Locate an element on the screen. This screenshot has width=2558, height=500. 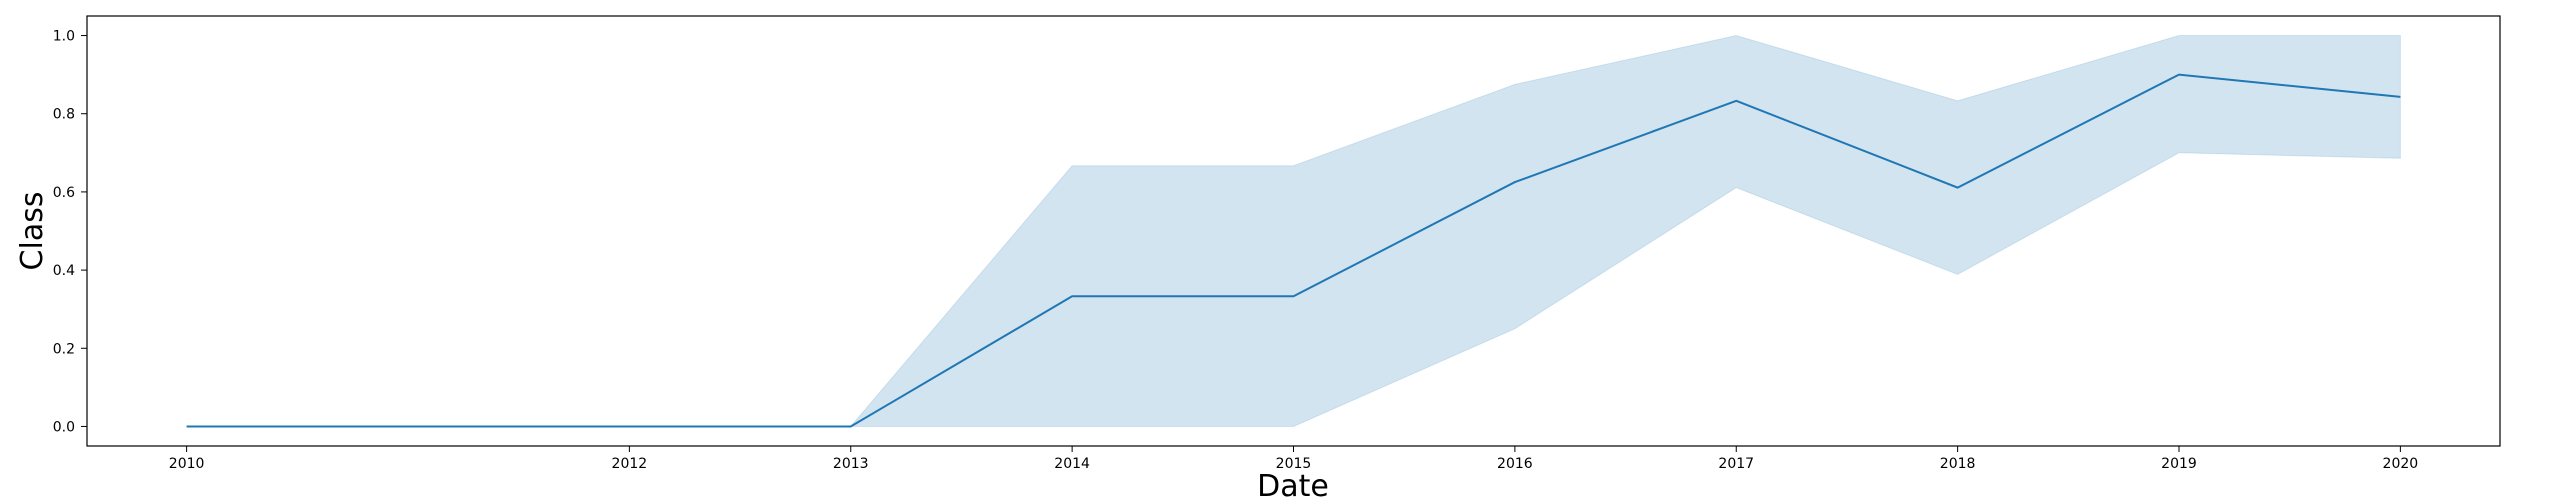
y-axis: 0.0 0.2 0.4 0.6 0.8 1.0 is located at coordinates (70, 232).